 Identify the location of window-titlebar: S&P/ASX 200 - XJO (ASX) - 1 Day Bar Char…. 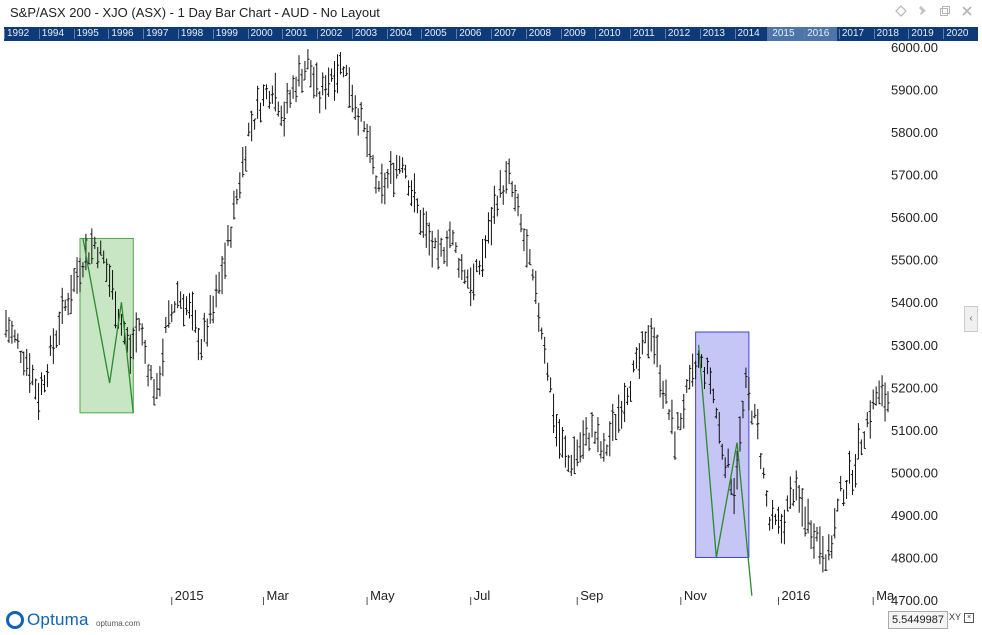
(491, 13).